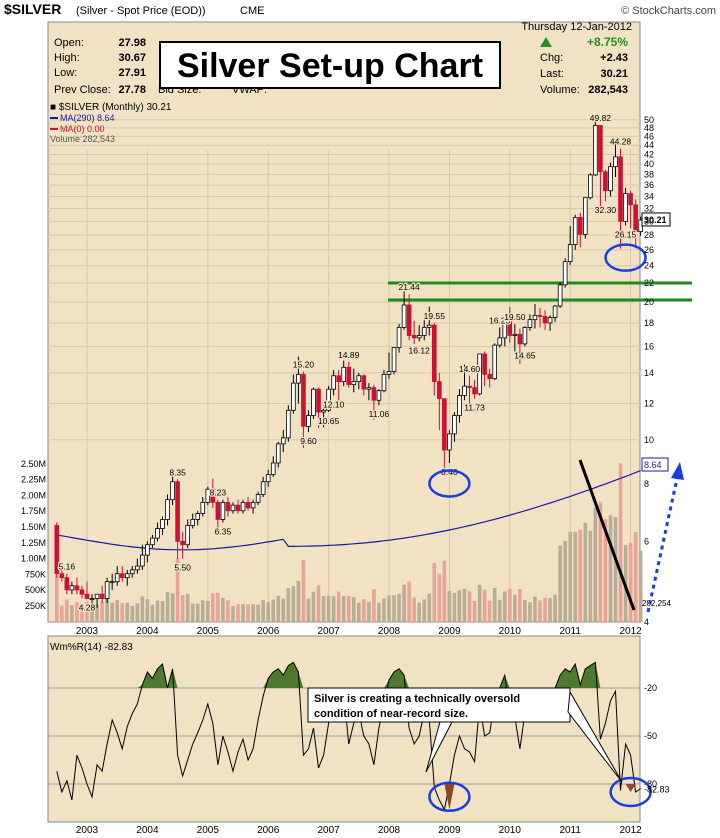  Describe the element at coordinates (595, 736) in the screenshot. I see `annotation-pointer-right` at that location.